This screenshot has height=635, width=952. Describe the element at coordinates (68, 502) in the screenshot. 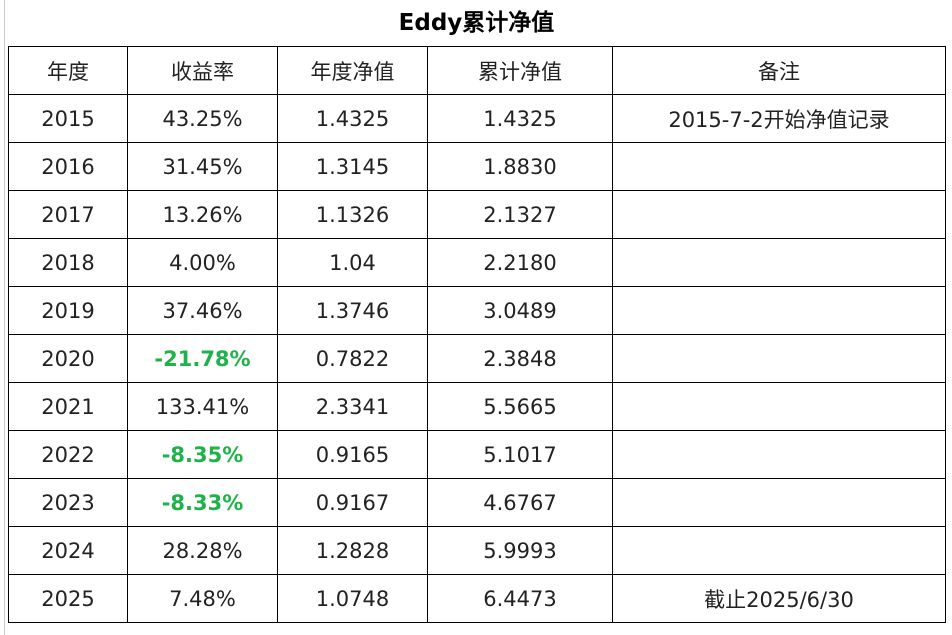

I see `cell: 2023` at that location.